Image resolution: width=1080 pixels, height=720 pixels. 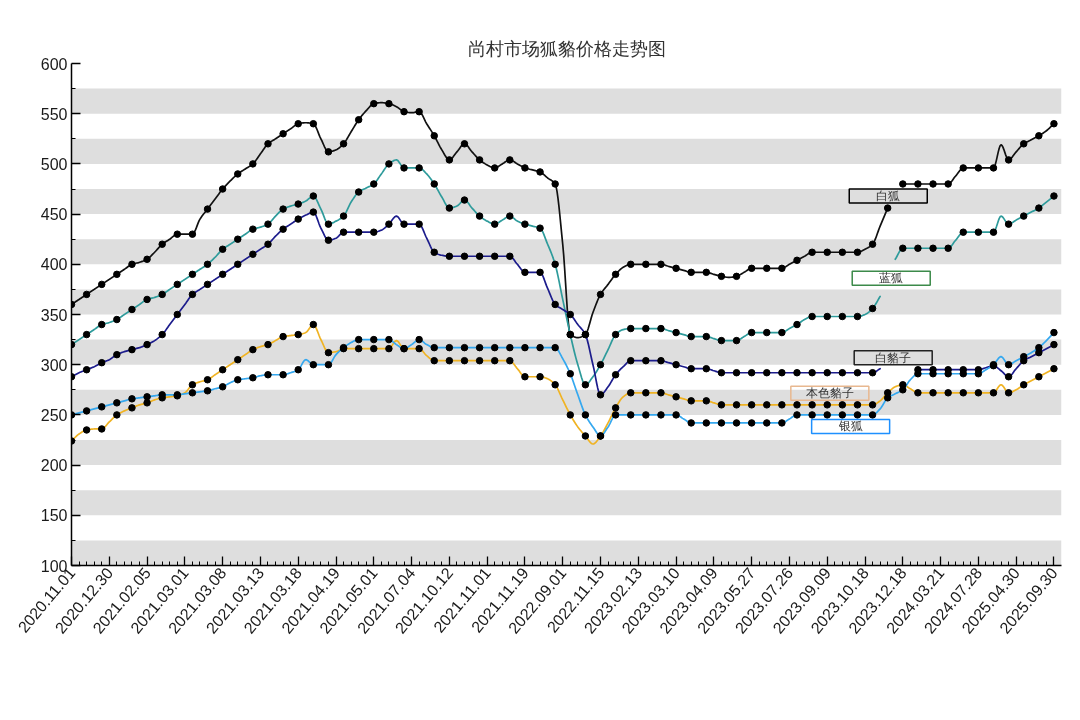 What do you see at coordinates (893, 357) in the screenshot?
I see `series-label: 白貉子` at bounding box center [893, 357].